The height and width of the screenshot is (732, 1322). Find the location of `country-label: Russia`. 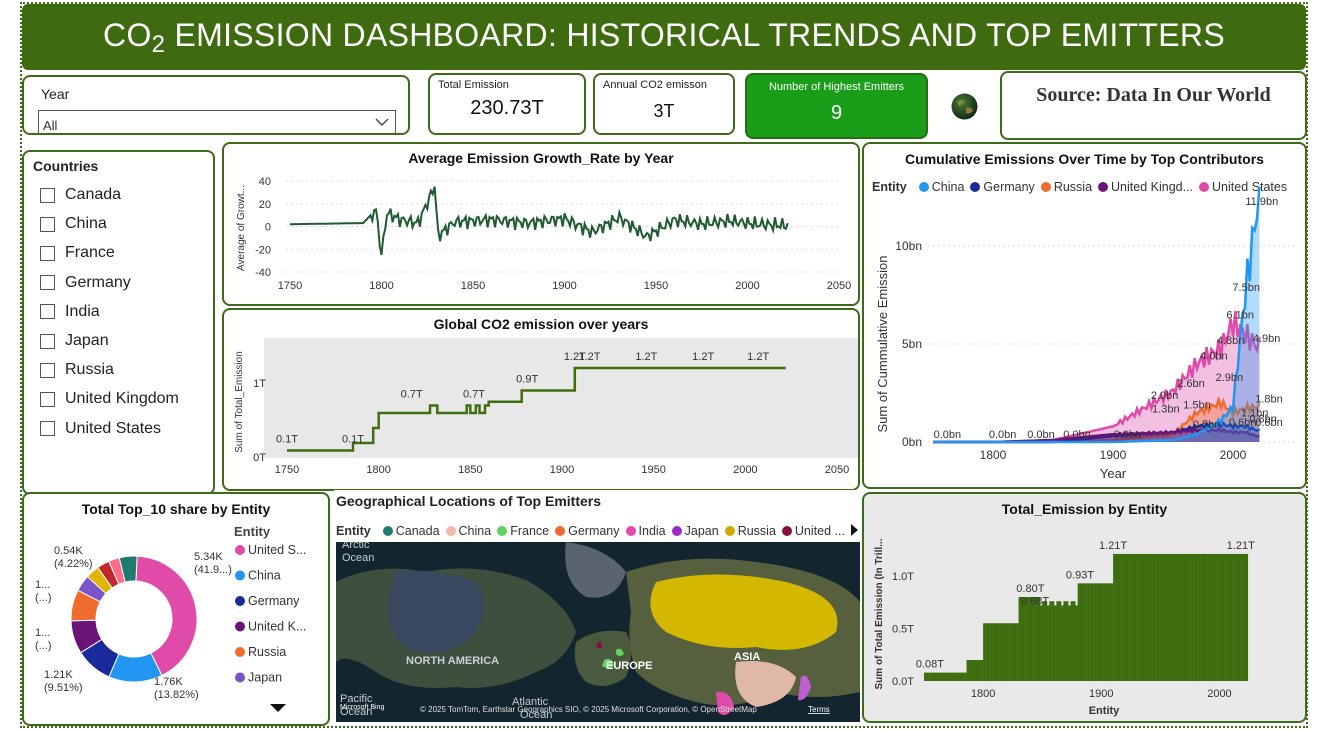

country-label: Russia is located at coordinates (89, 370).